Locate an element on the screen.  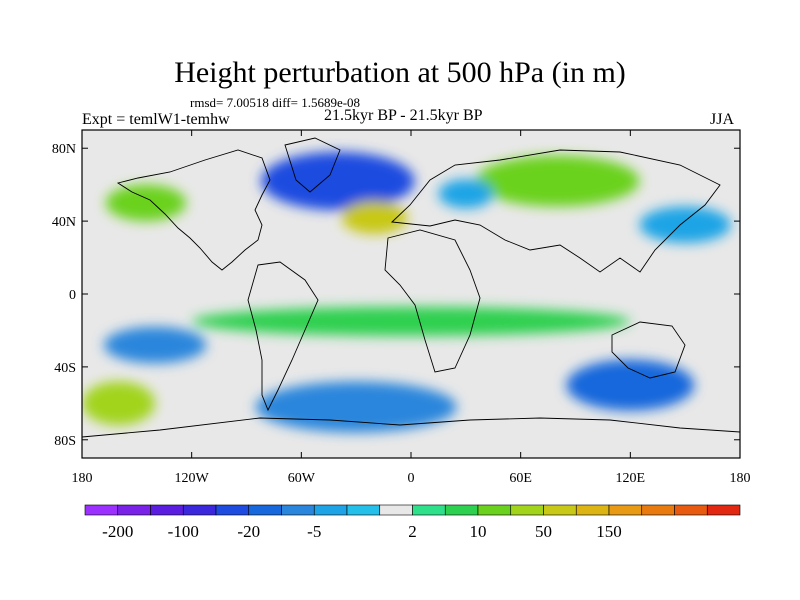
y-tick-label: 40N is located at coordinates (64, 222).